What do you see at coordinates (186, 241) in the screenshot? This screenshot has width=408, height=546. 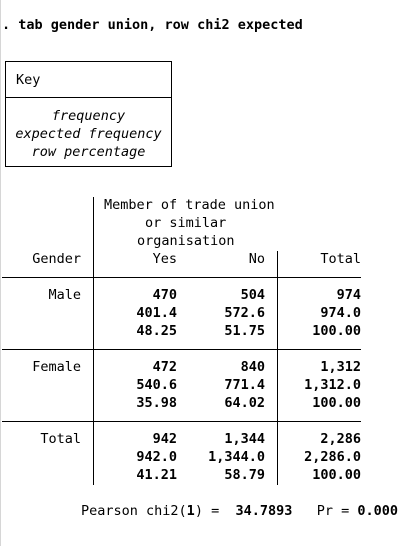 I see `column-var-label-3: organisation` at bounding box center [186, 241].